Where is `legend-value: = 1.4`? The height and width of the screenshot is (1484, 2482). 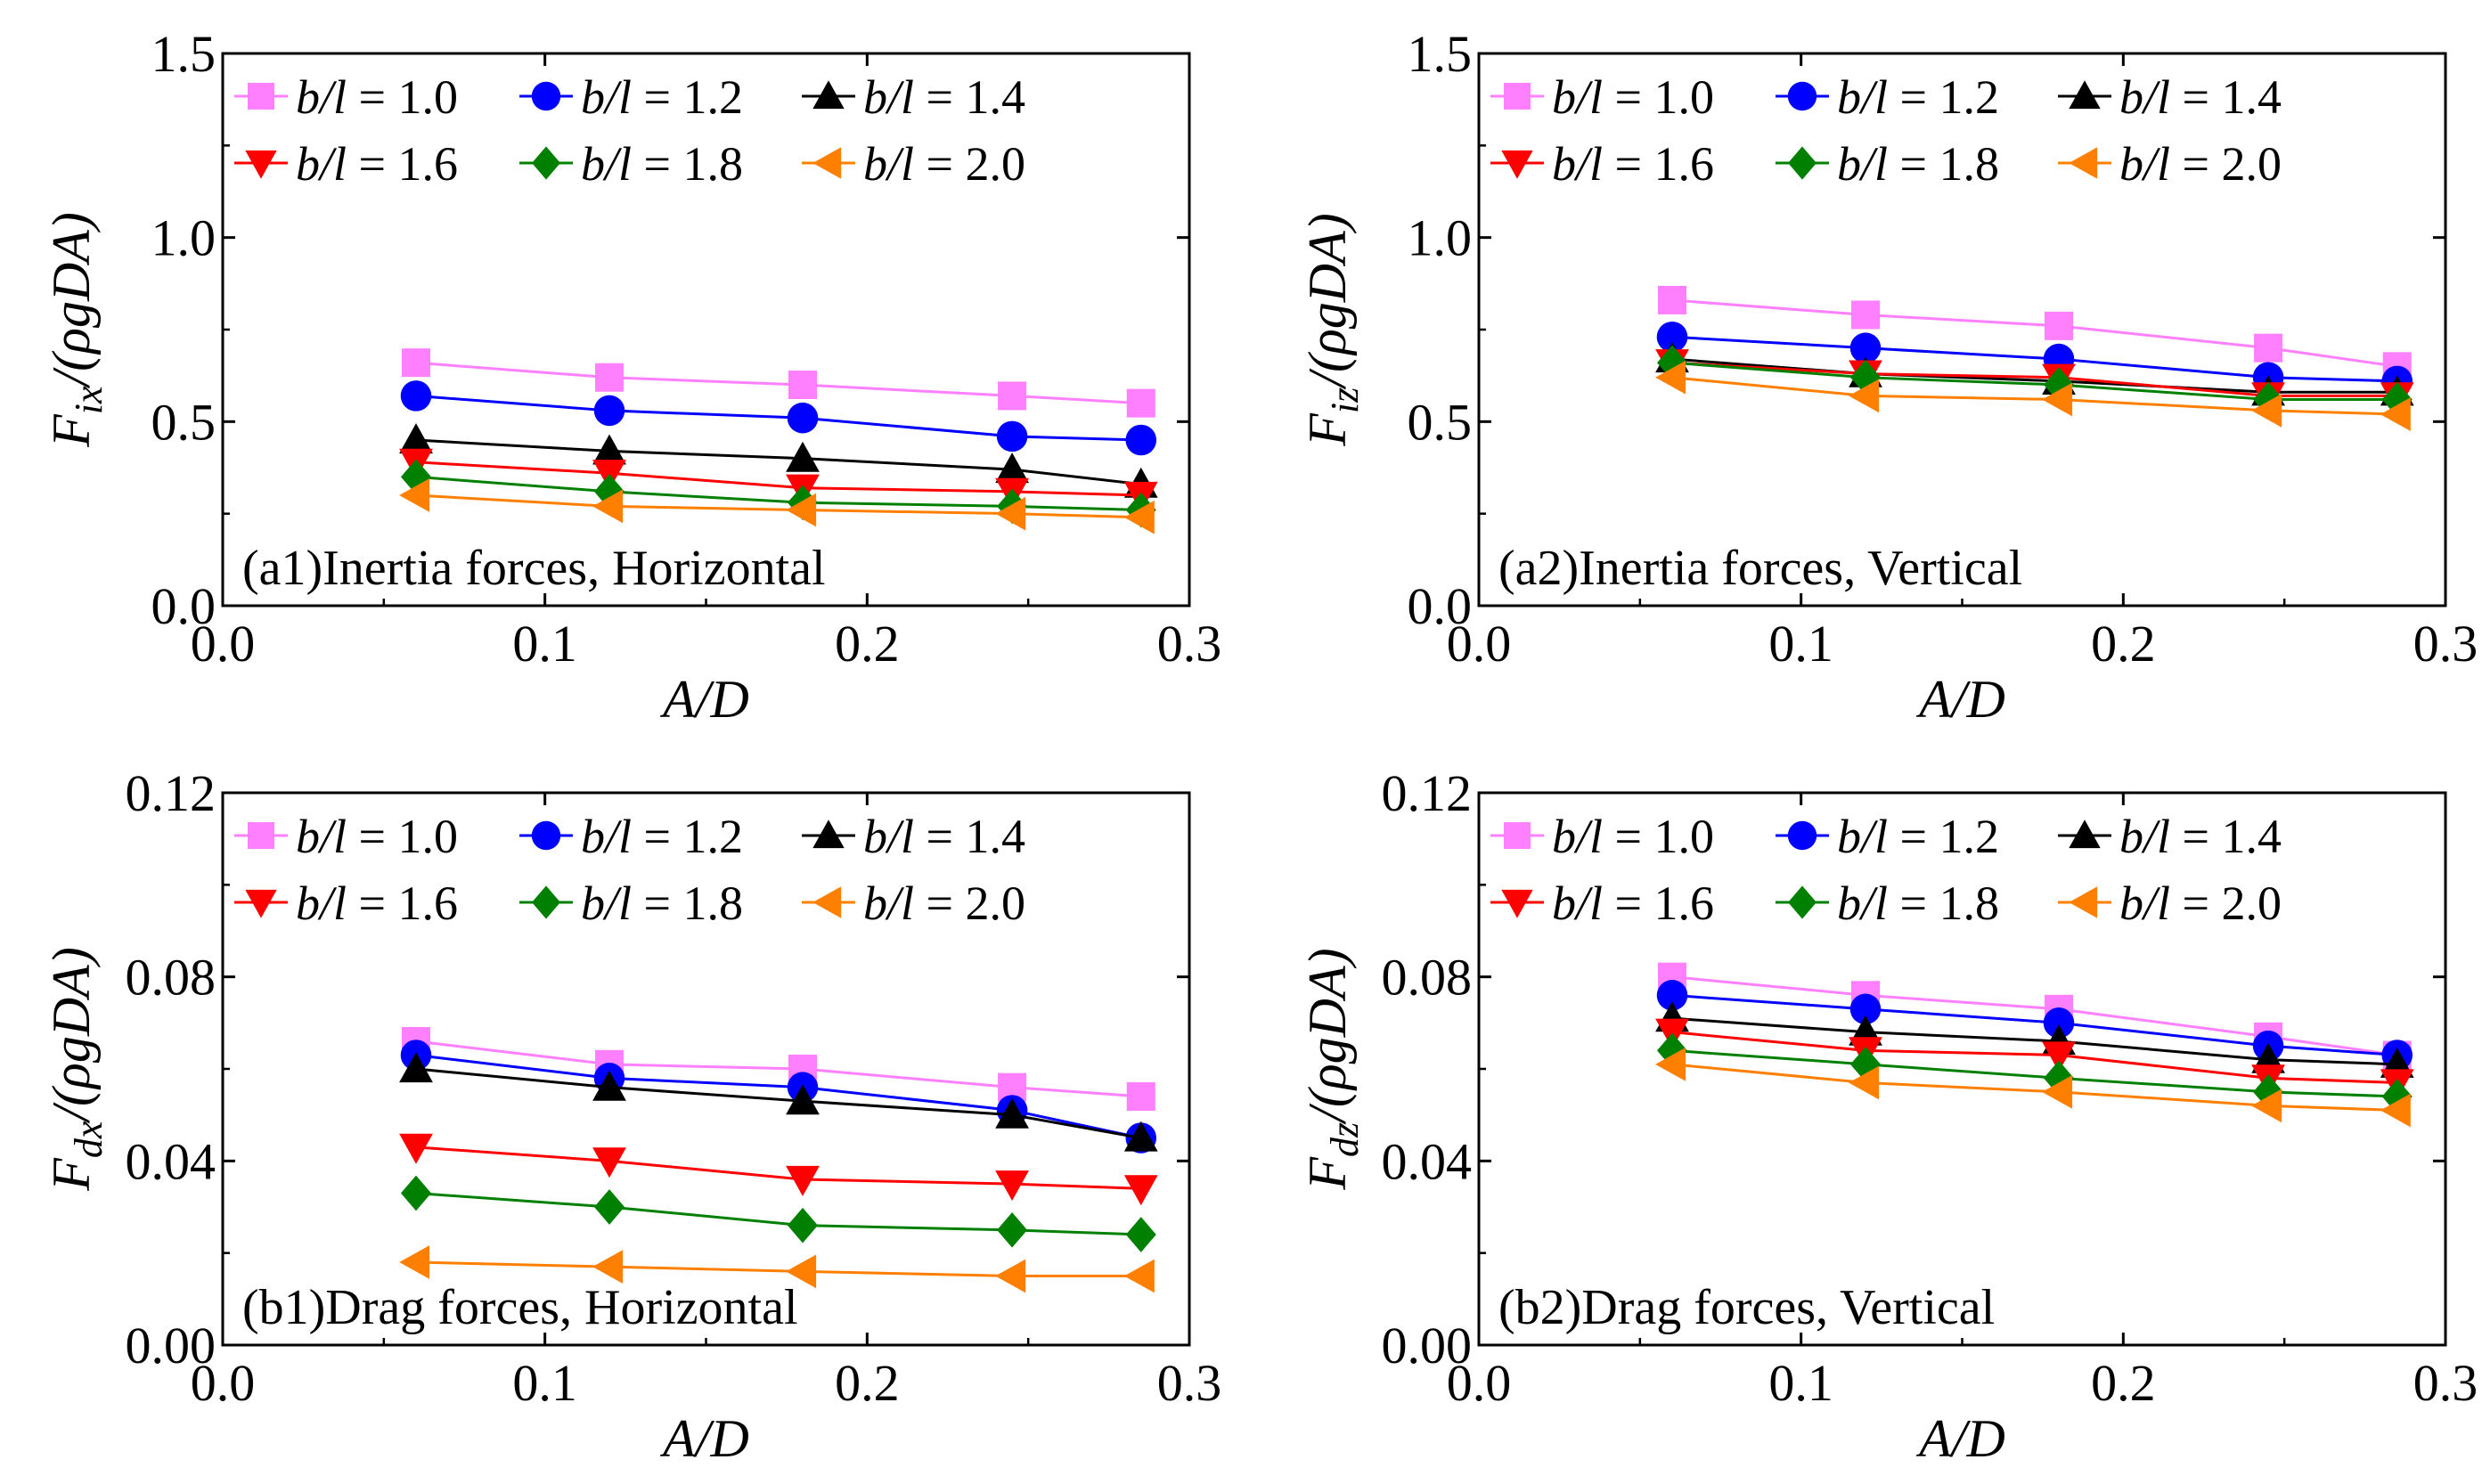 legend-value: = 1.4 is located at coordinates (2226, 837).